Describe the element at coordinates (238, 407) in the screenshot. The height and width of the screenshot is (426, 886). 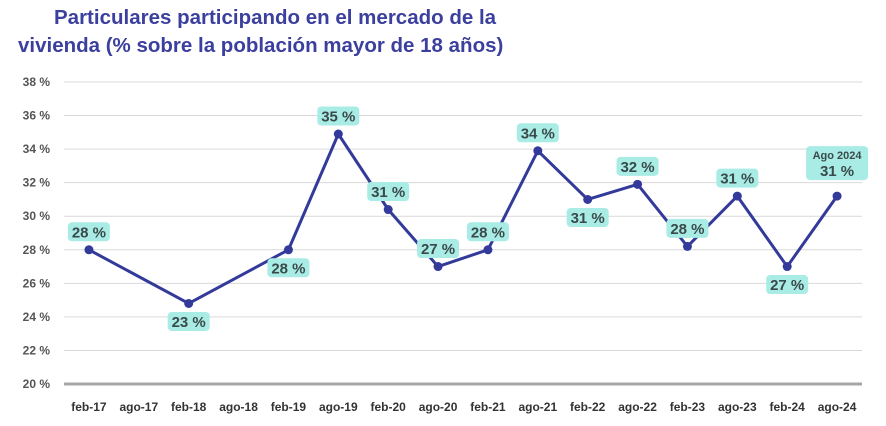
I see `x-tick-label: ago-18` at that location.